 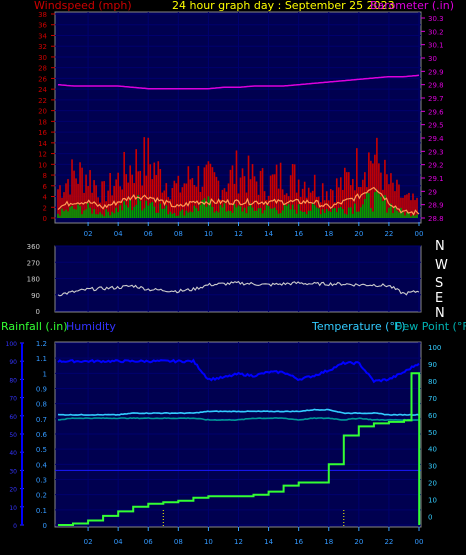 I want to click on dewpoint-label: Dew Point (°F), so click(x=430, y=326).